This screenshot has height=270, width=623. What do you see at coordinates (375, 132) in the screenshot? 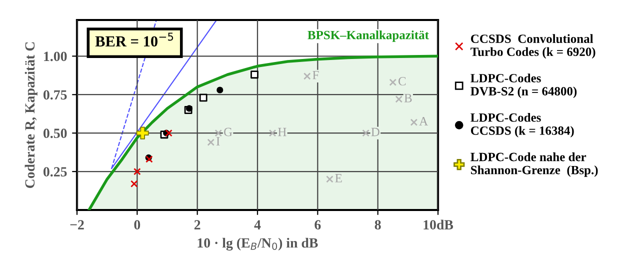
I see `annotation: D` at bounding box center [375, 132].